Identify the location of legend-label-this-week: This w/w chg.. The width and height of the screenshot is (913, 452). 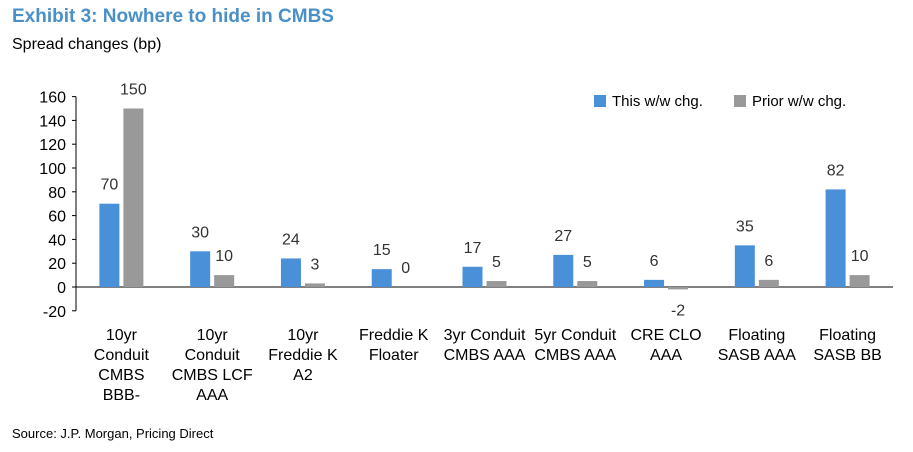
(657, 101).